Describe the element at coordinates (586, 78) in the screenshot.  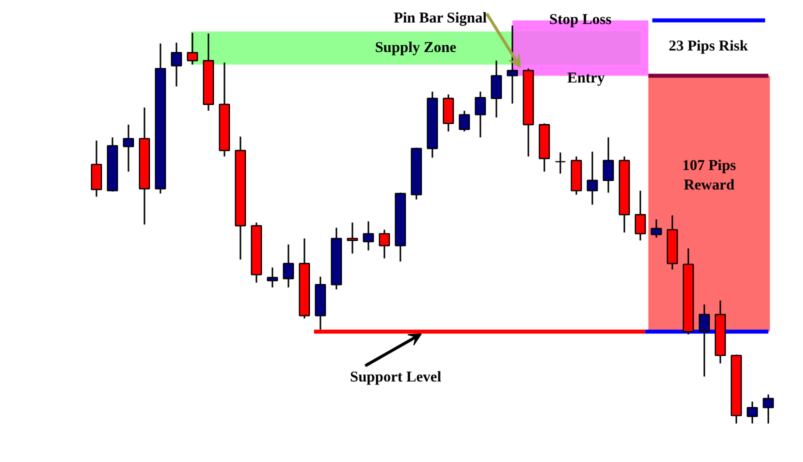
I see `ref-line-label: Entry` at that location.